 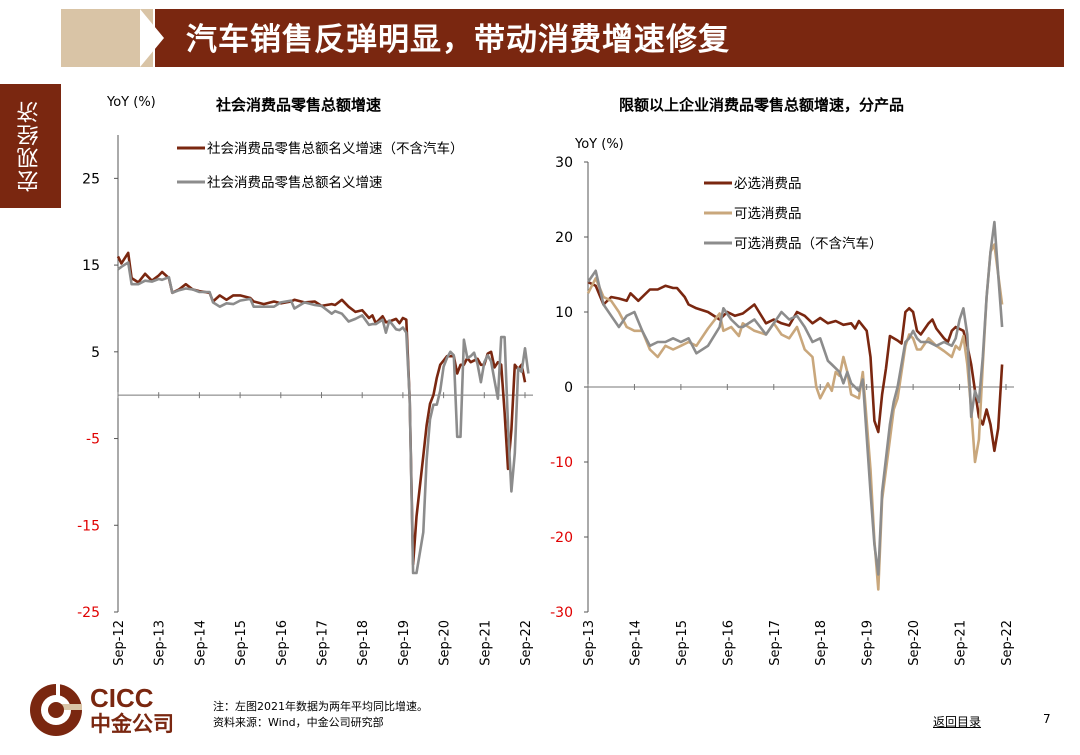 What do you see at coordinates (107, 38) in the screenshot?
I see `header-gold-block` at bounding box center [107, 38].